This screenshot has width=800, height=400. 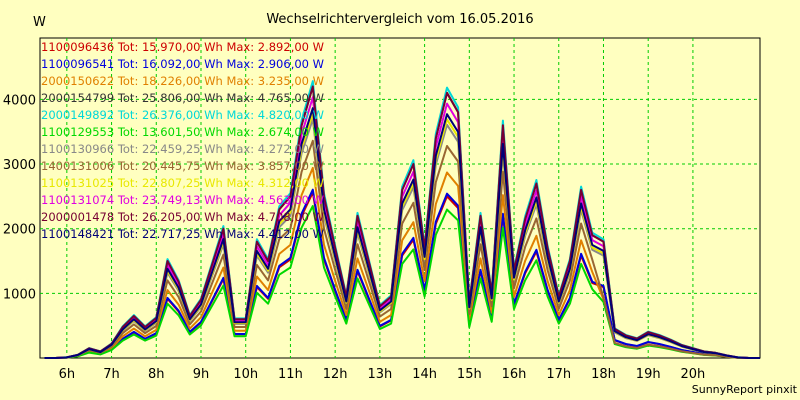 I want to click on y-axis-label: W, so click(x=39, y=22).